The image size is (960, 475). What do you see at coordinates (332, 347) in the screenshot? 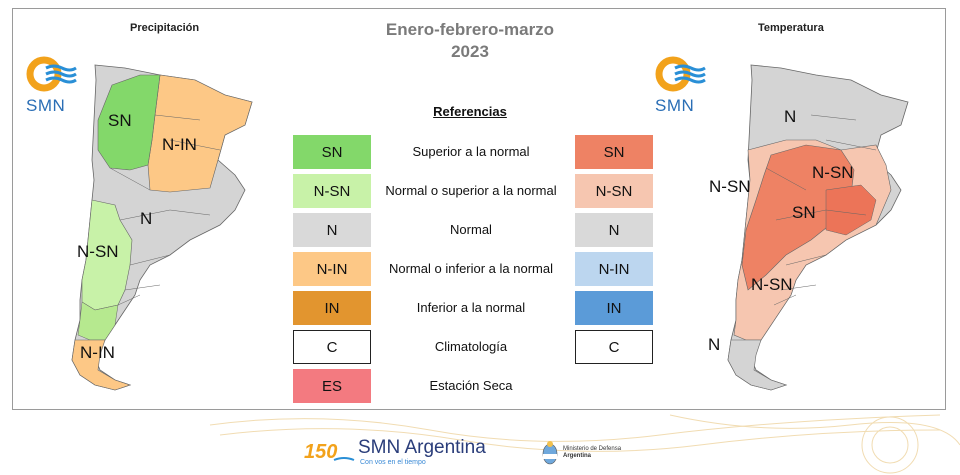
I see `legend-precip-swatch: C` at bounding box center [332, 347].